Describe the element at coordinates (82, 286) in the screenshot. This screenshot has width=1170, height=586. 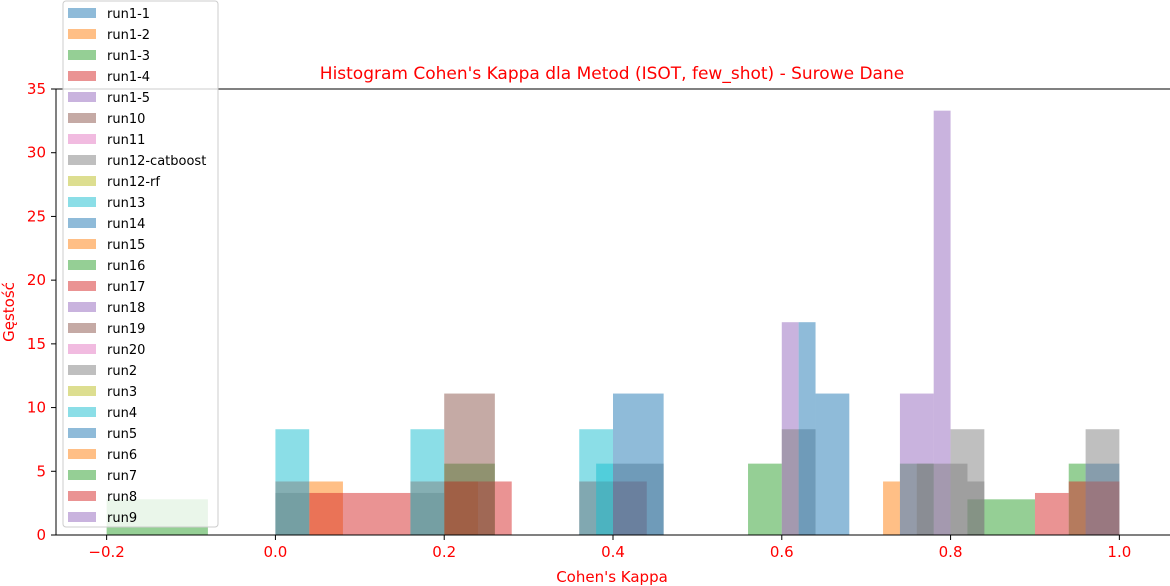
I see `legend-swatch-run17` at that location.